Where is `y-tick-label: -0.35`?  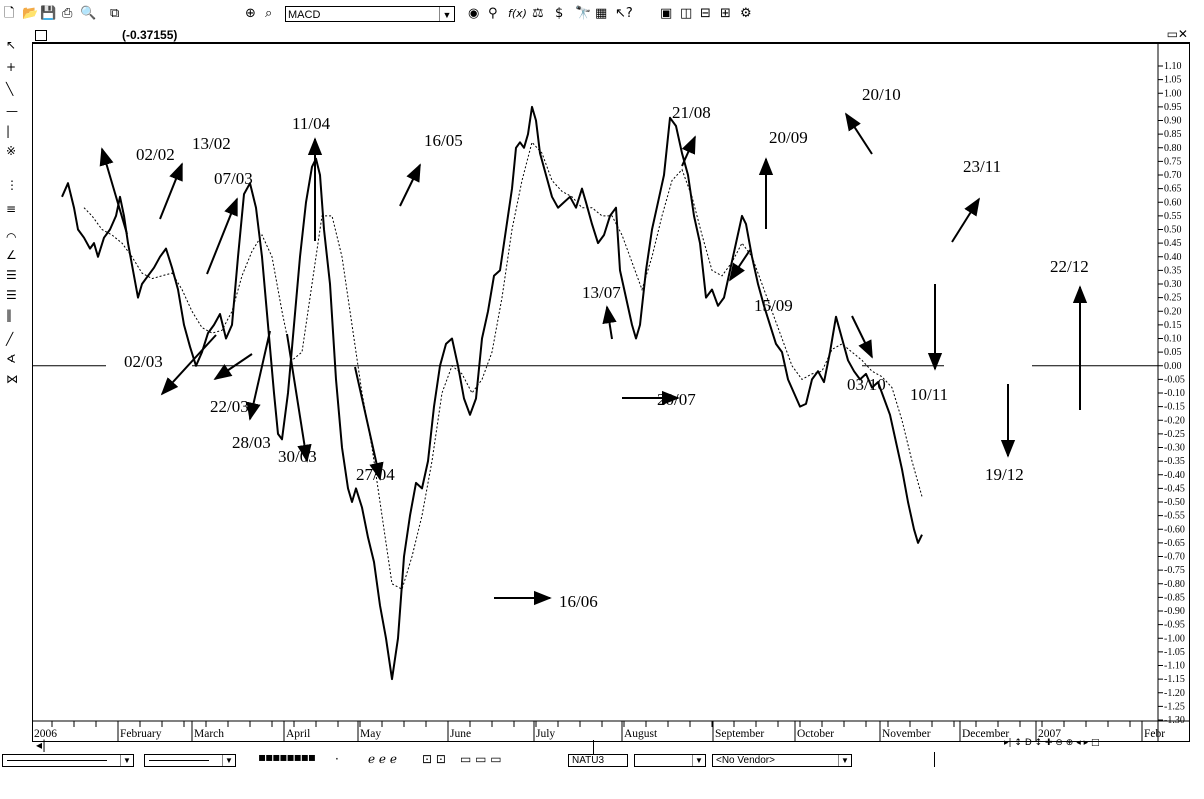
y-tick-label: -0.35 is located at coordinates (1174, 461).